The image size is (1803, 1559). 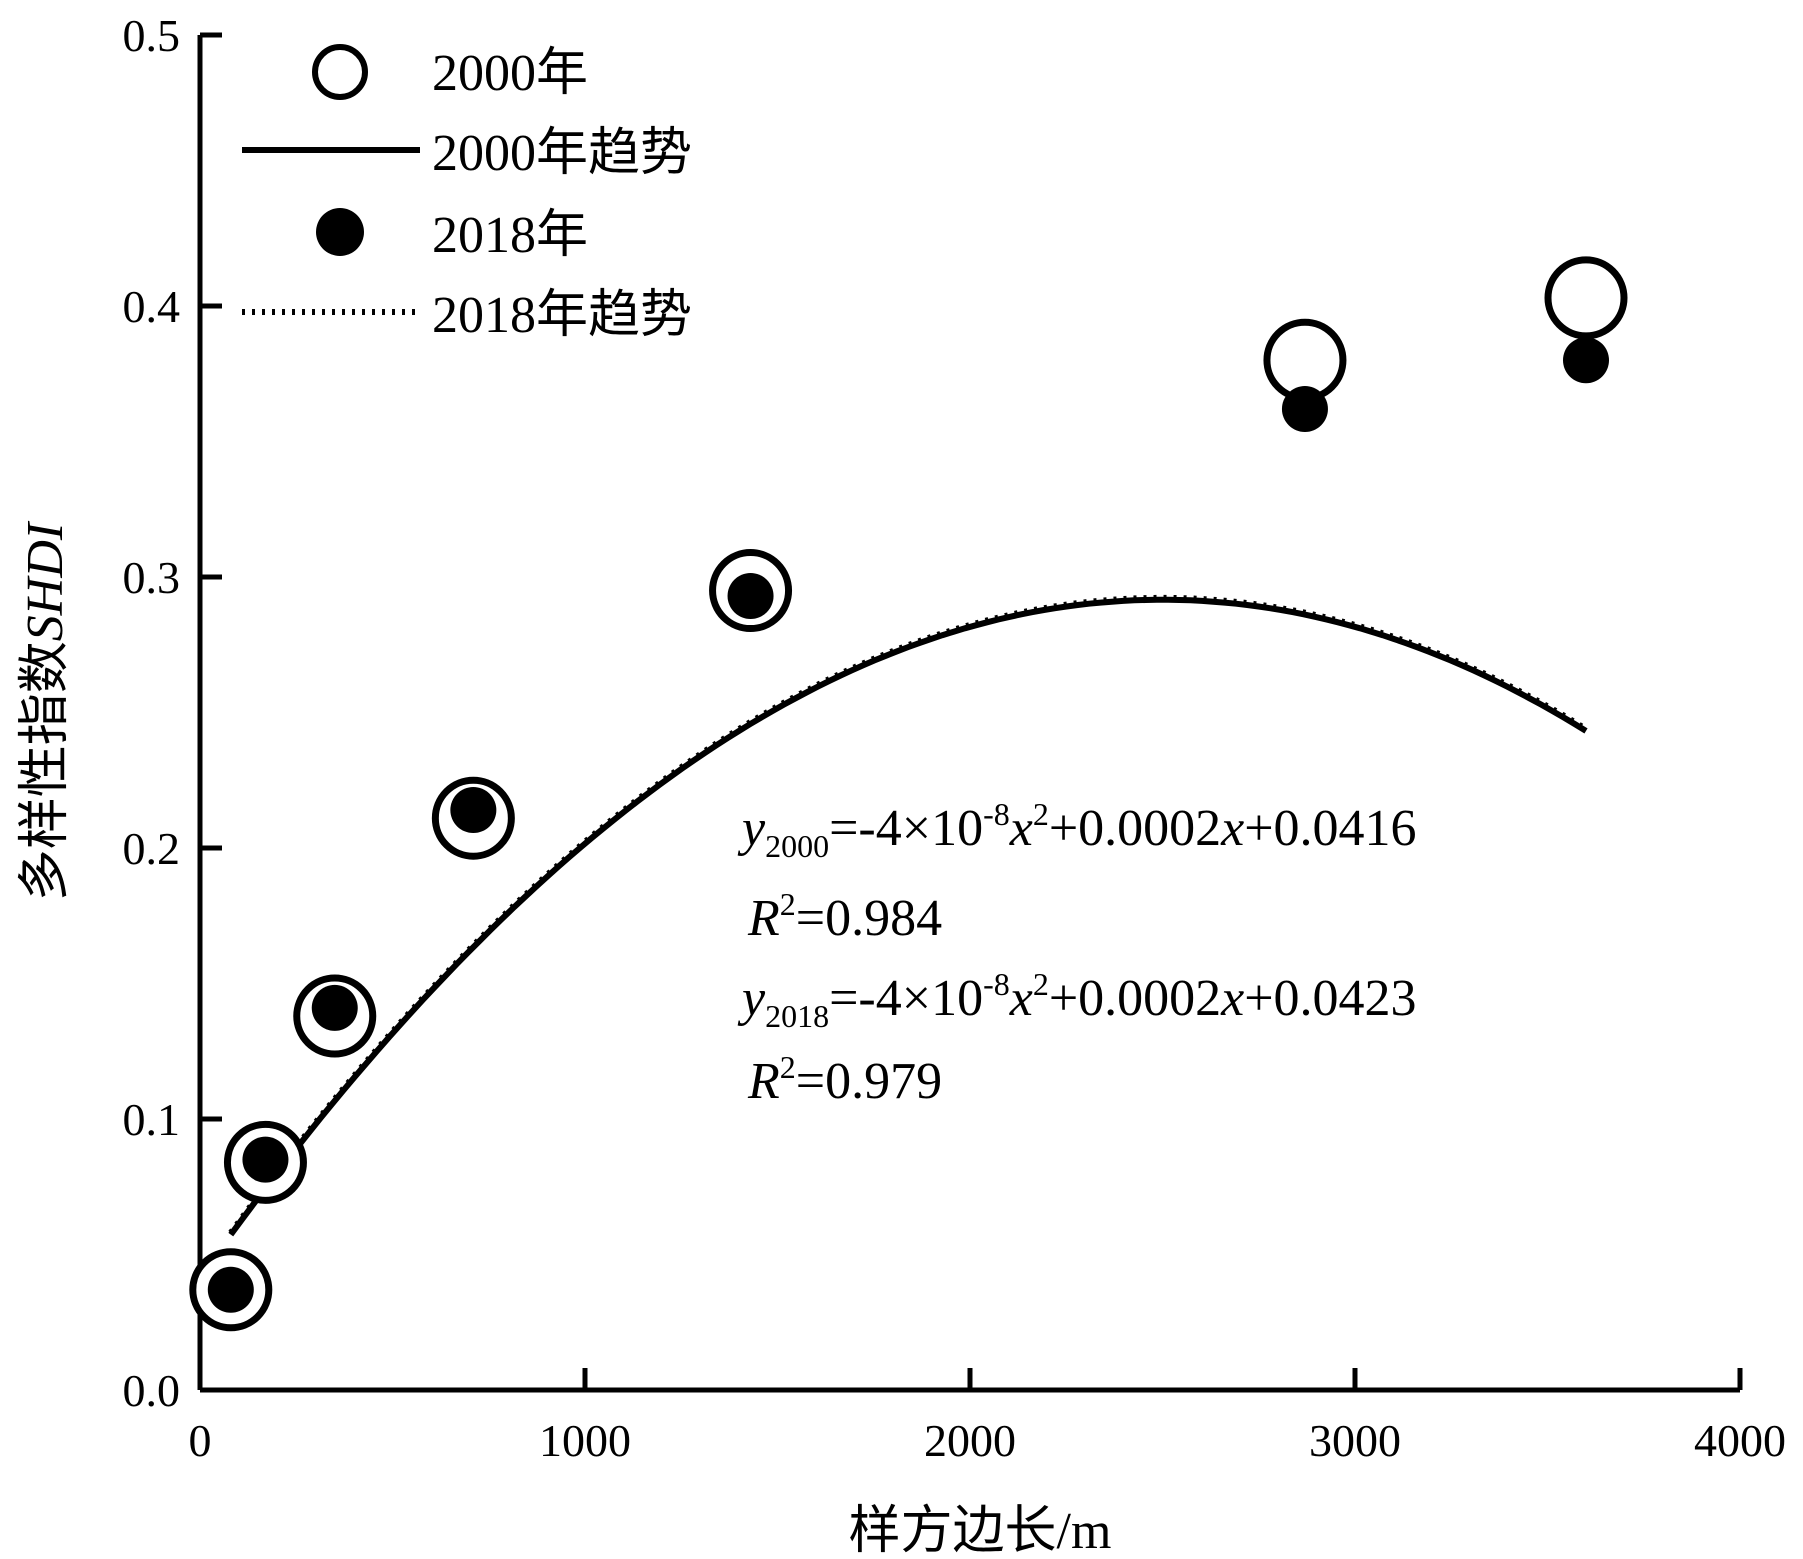 I want to click on r2018-sup: 2, so click(x=788, y=1067).